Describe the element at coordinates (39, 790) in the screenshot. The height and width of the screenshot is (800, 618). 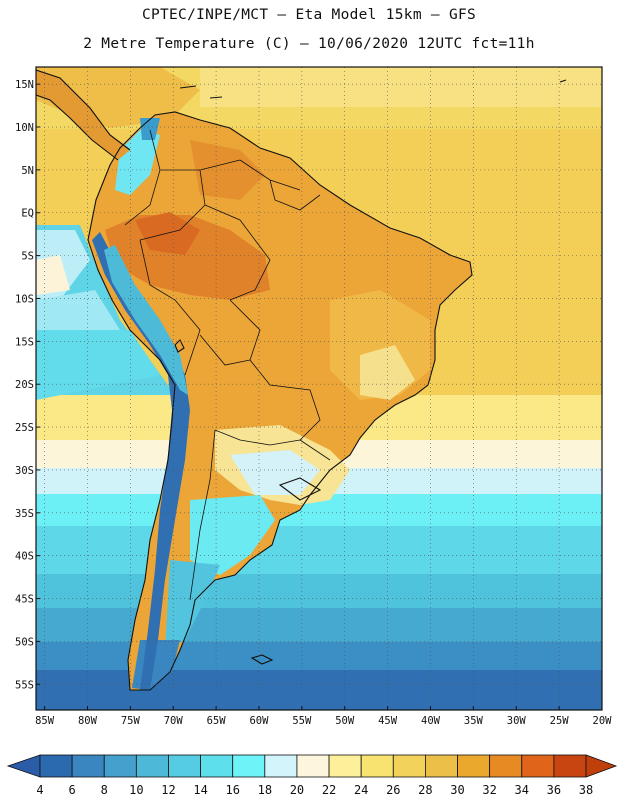
I see `colorbar-label: 4` at that location.